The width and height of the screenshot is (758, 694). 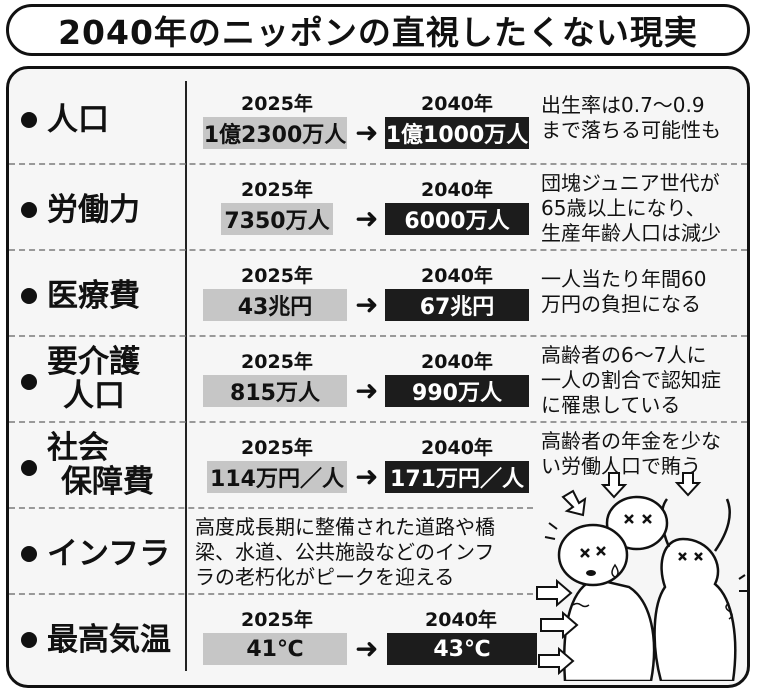 What do you see at coordinates (641, 576) in the screenshot?
I see `elderly-figures-illustration` at bounding box center [641, 576].